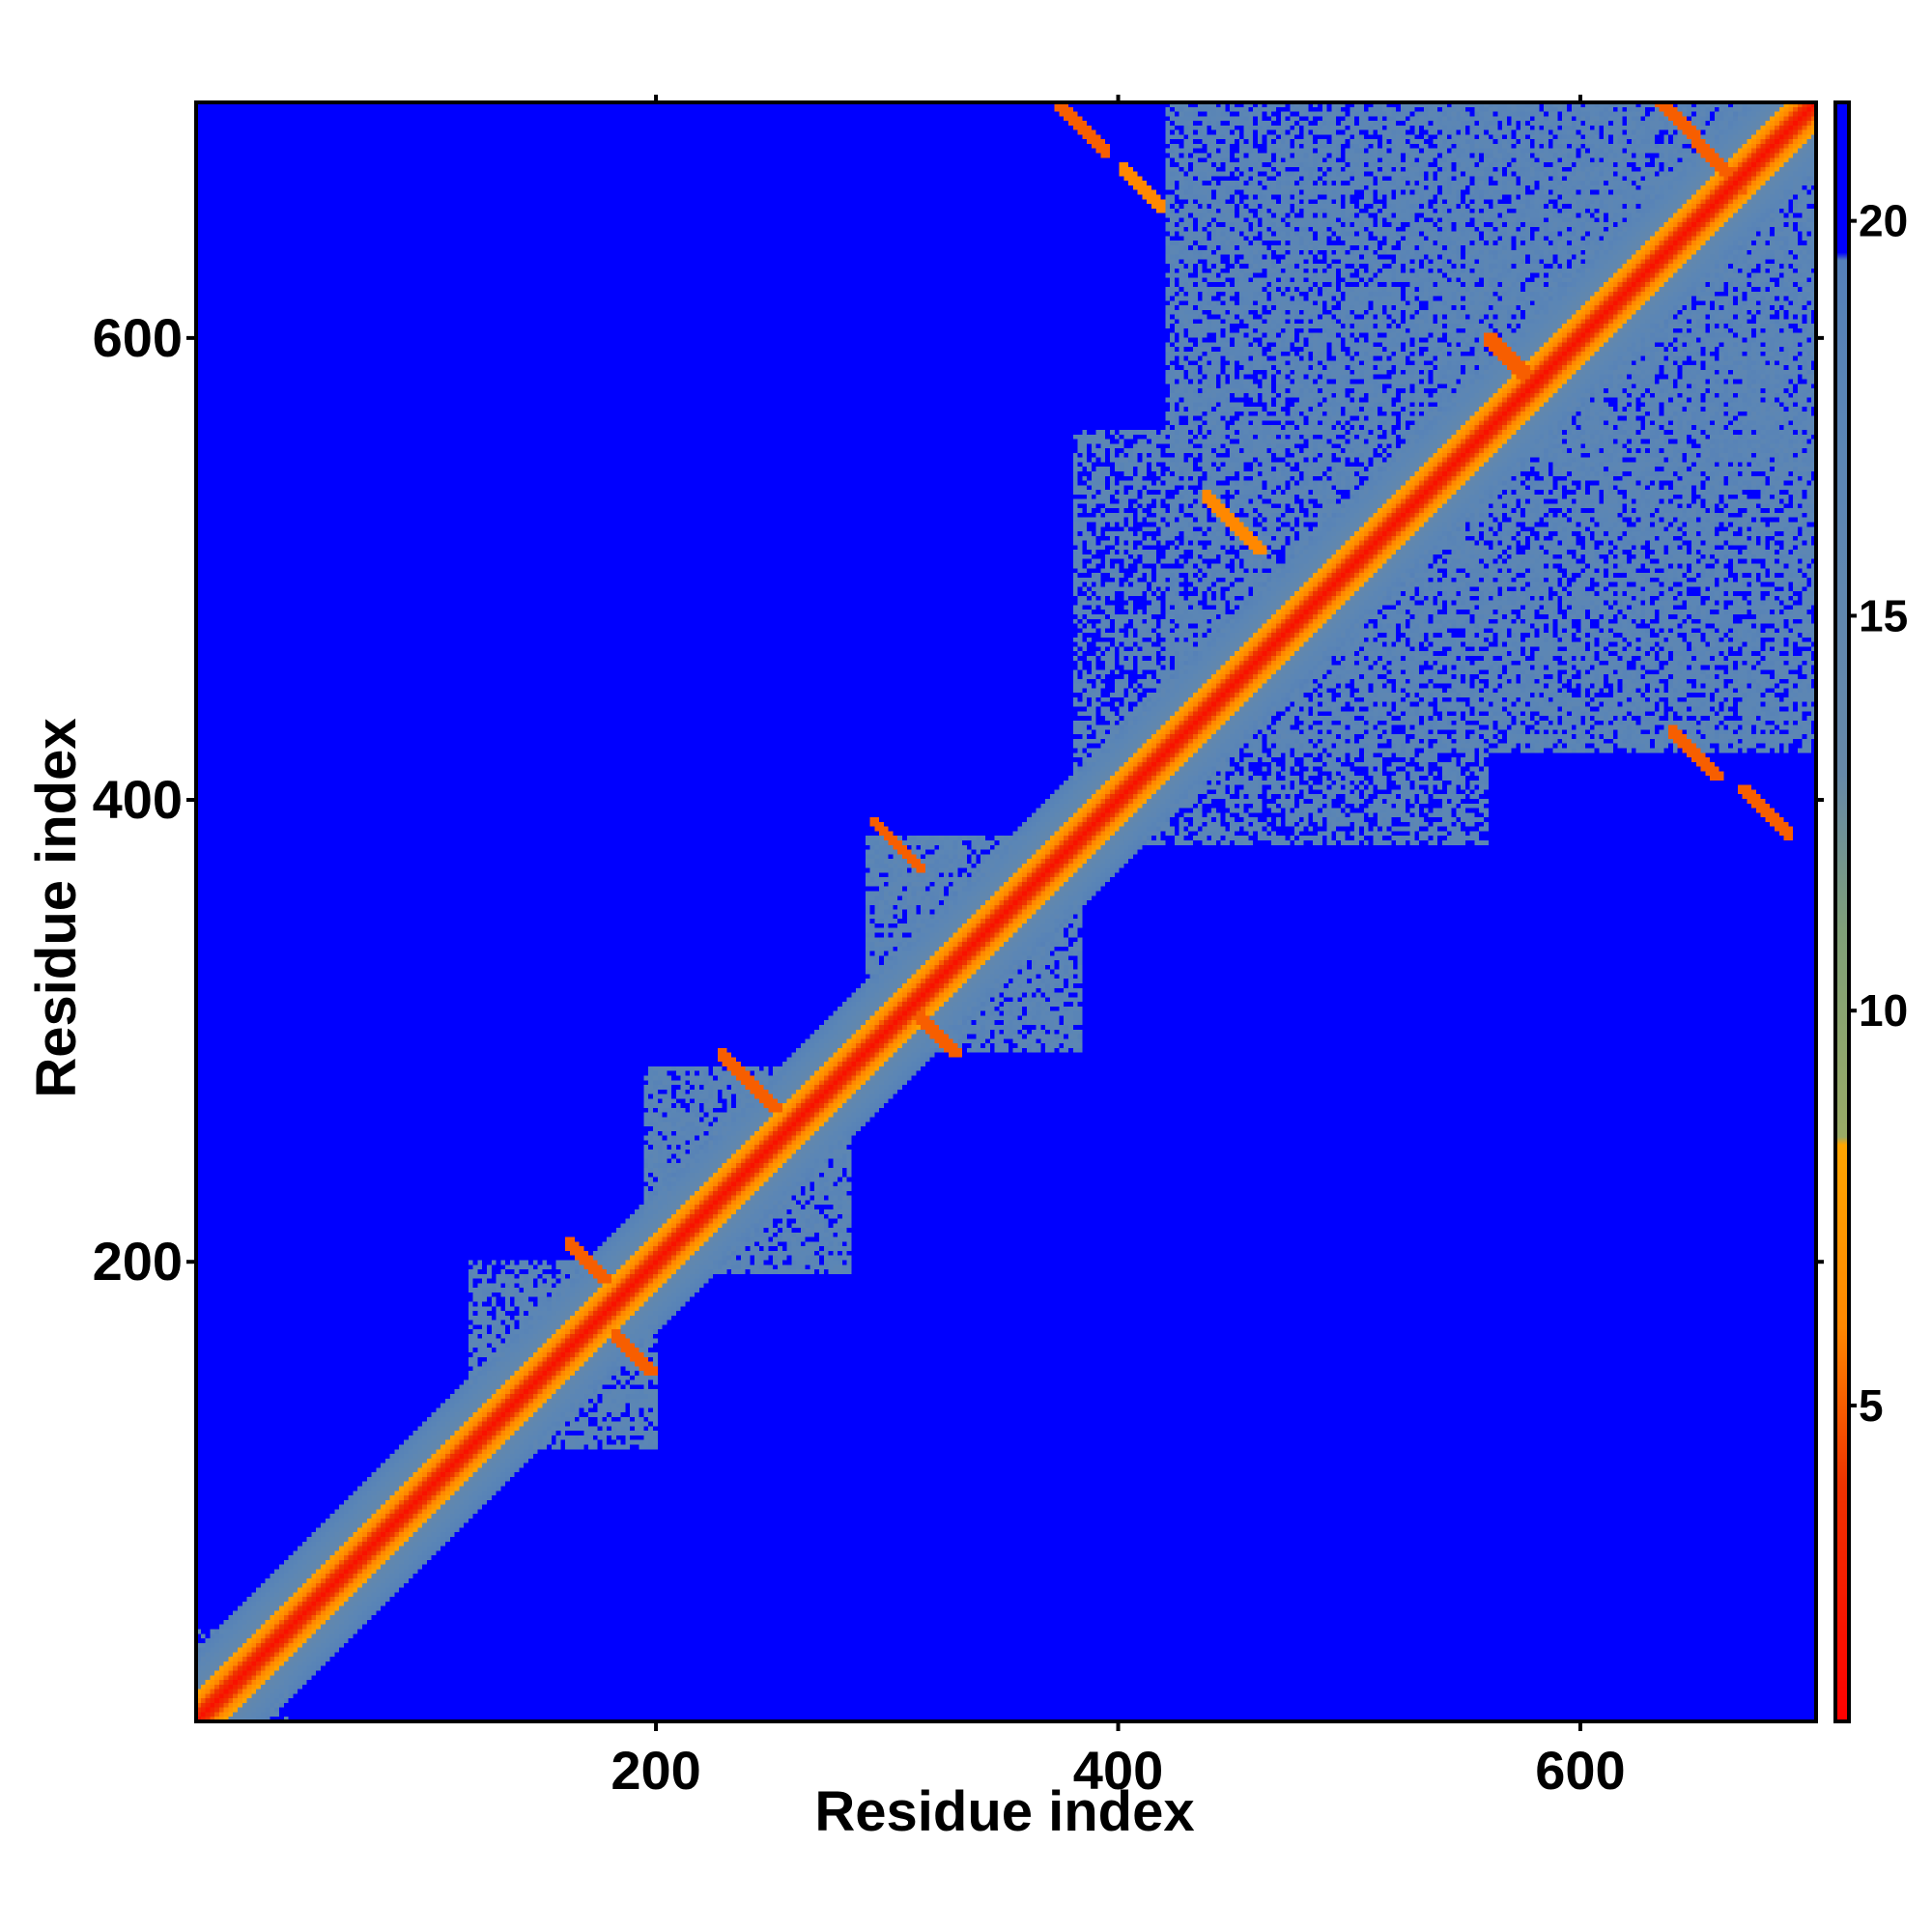  Describe the element at coordinates (1842, 911) in the screenshot. I see `colorbar-scale` at that location.